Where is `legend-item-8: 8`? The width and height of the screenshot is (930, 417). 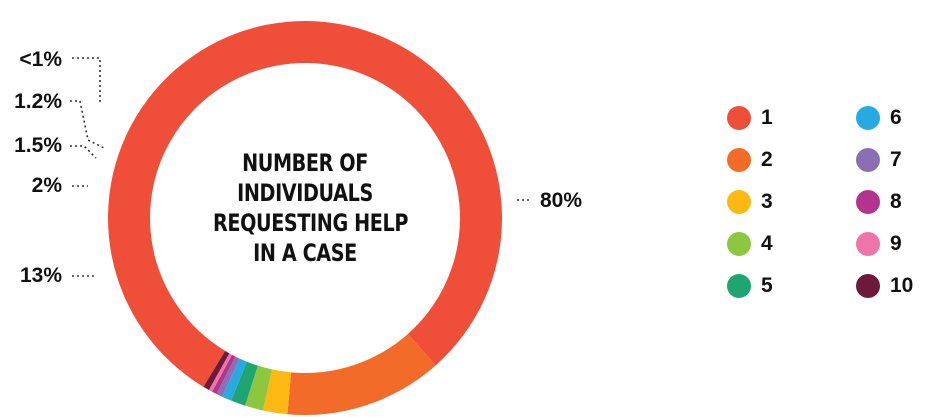
legend-item-8: 8 is located at coordinates (879, 202).